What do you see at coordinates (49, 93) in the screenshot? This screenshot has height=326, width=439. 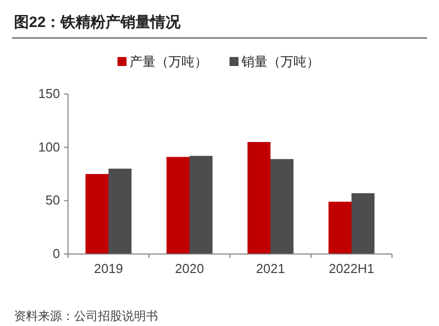 I see `y-tick-label: 150` at bounding box center [49, 93].